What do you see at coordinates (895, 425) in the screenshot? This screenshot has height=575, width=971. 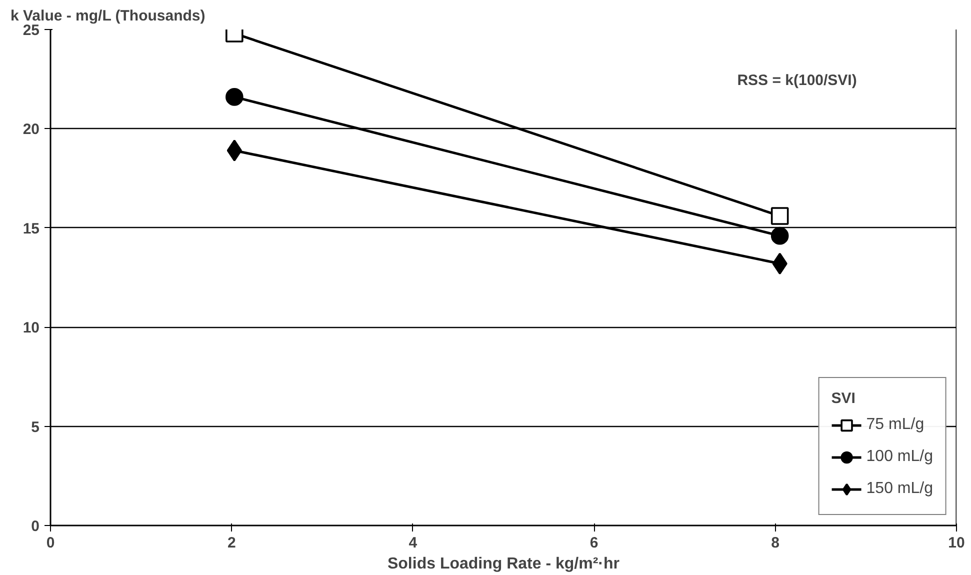 I see `legend-label: 75 mL/g` at bounding box center [895, 425].